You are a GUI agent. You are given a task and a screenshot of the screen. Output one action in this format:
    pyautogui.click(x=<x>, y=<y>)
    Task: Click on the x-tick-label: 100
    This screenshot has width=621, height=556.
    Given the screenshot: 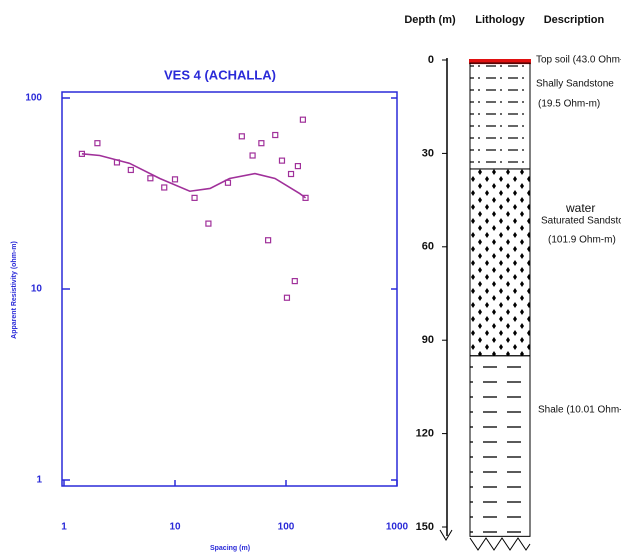 What is the action you would take?
    pyautogui.click(x=286, y=527)
    